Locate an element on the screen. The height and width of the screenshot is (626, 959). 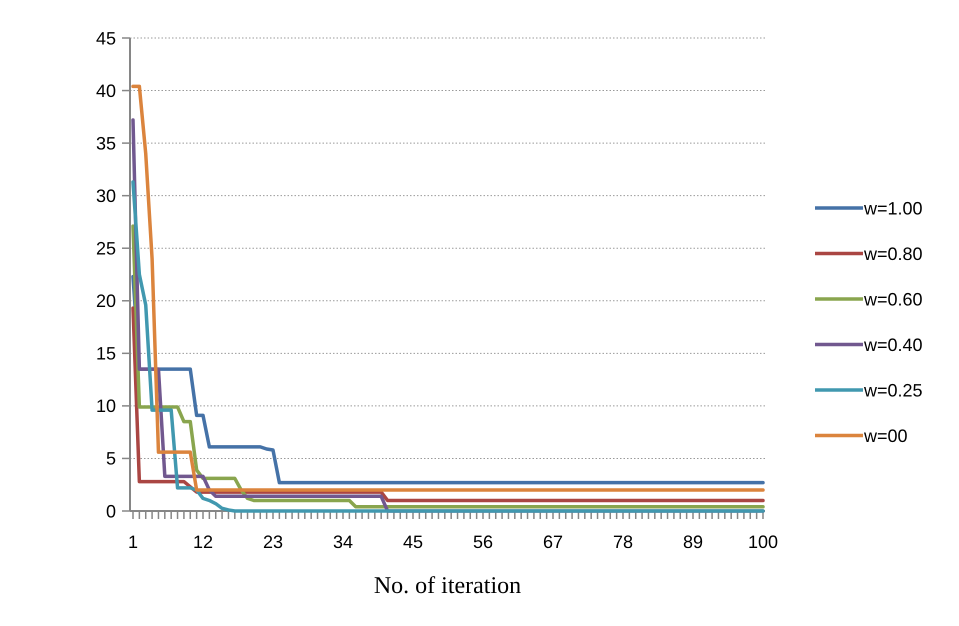
y-tick-label: 25 is located at coordinates (106, 248).